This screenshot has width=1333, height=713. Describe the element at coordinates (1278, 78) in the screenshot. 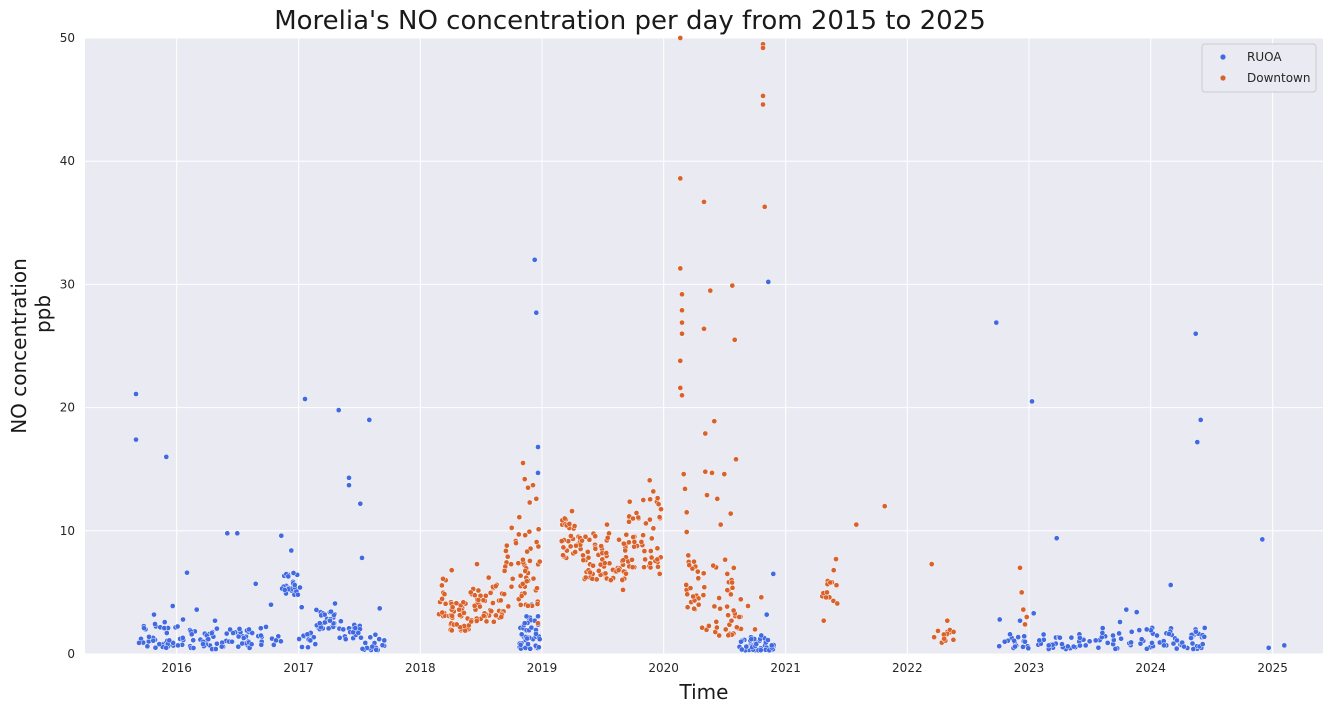

I see `legend-label-downtown: Downtown` at that location.